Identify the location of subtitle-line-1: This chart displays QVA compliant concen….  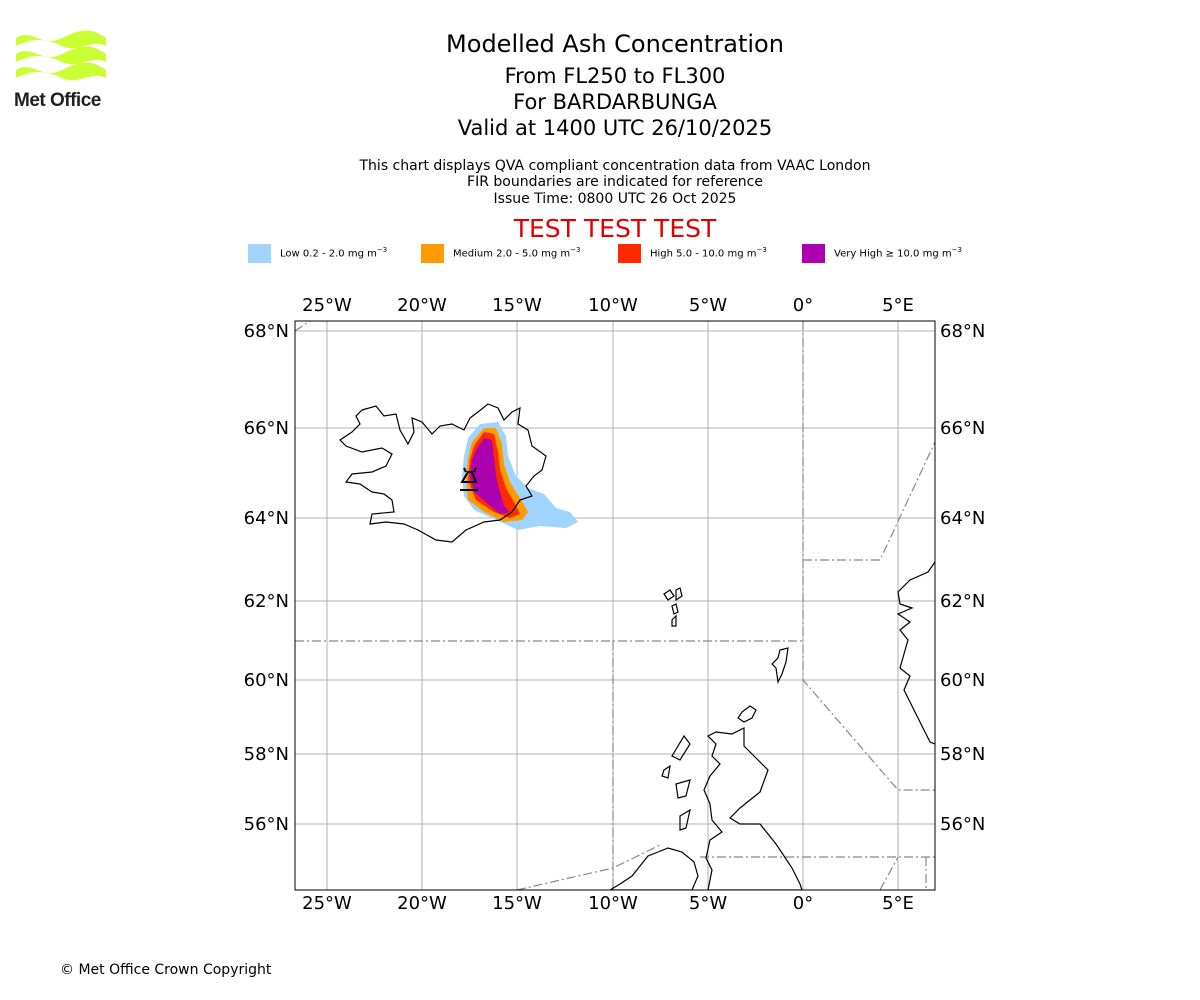
(615, 166).